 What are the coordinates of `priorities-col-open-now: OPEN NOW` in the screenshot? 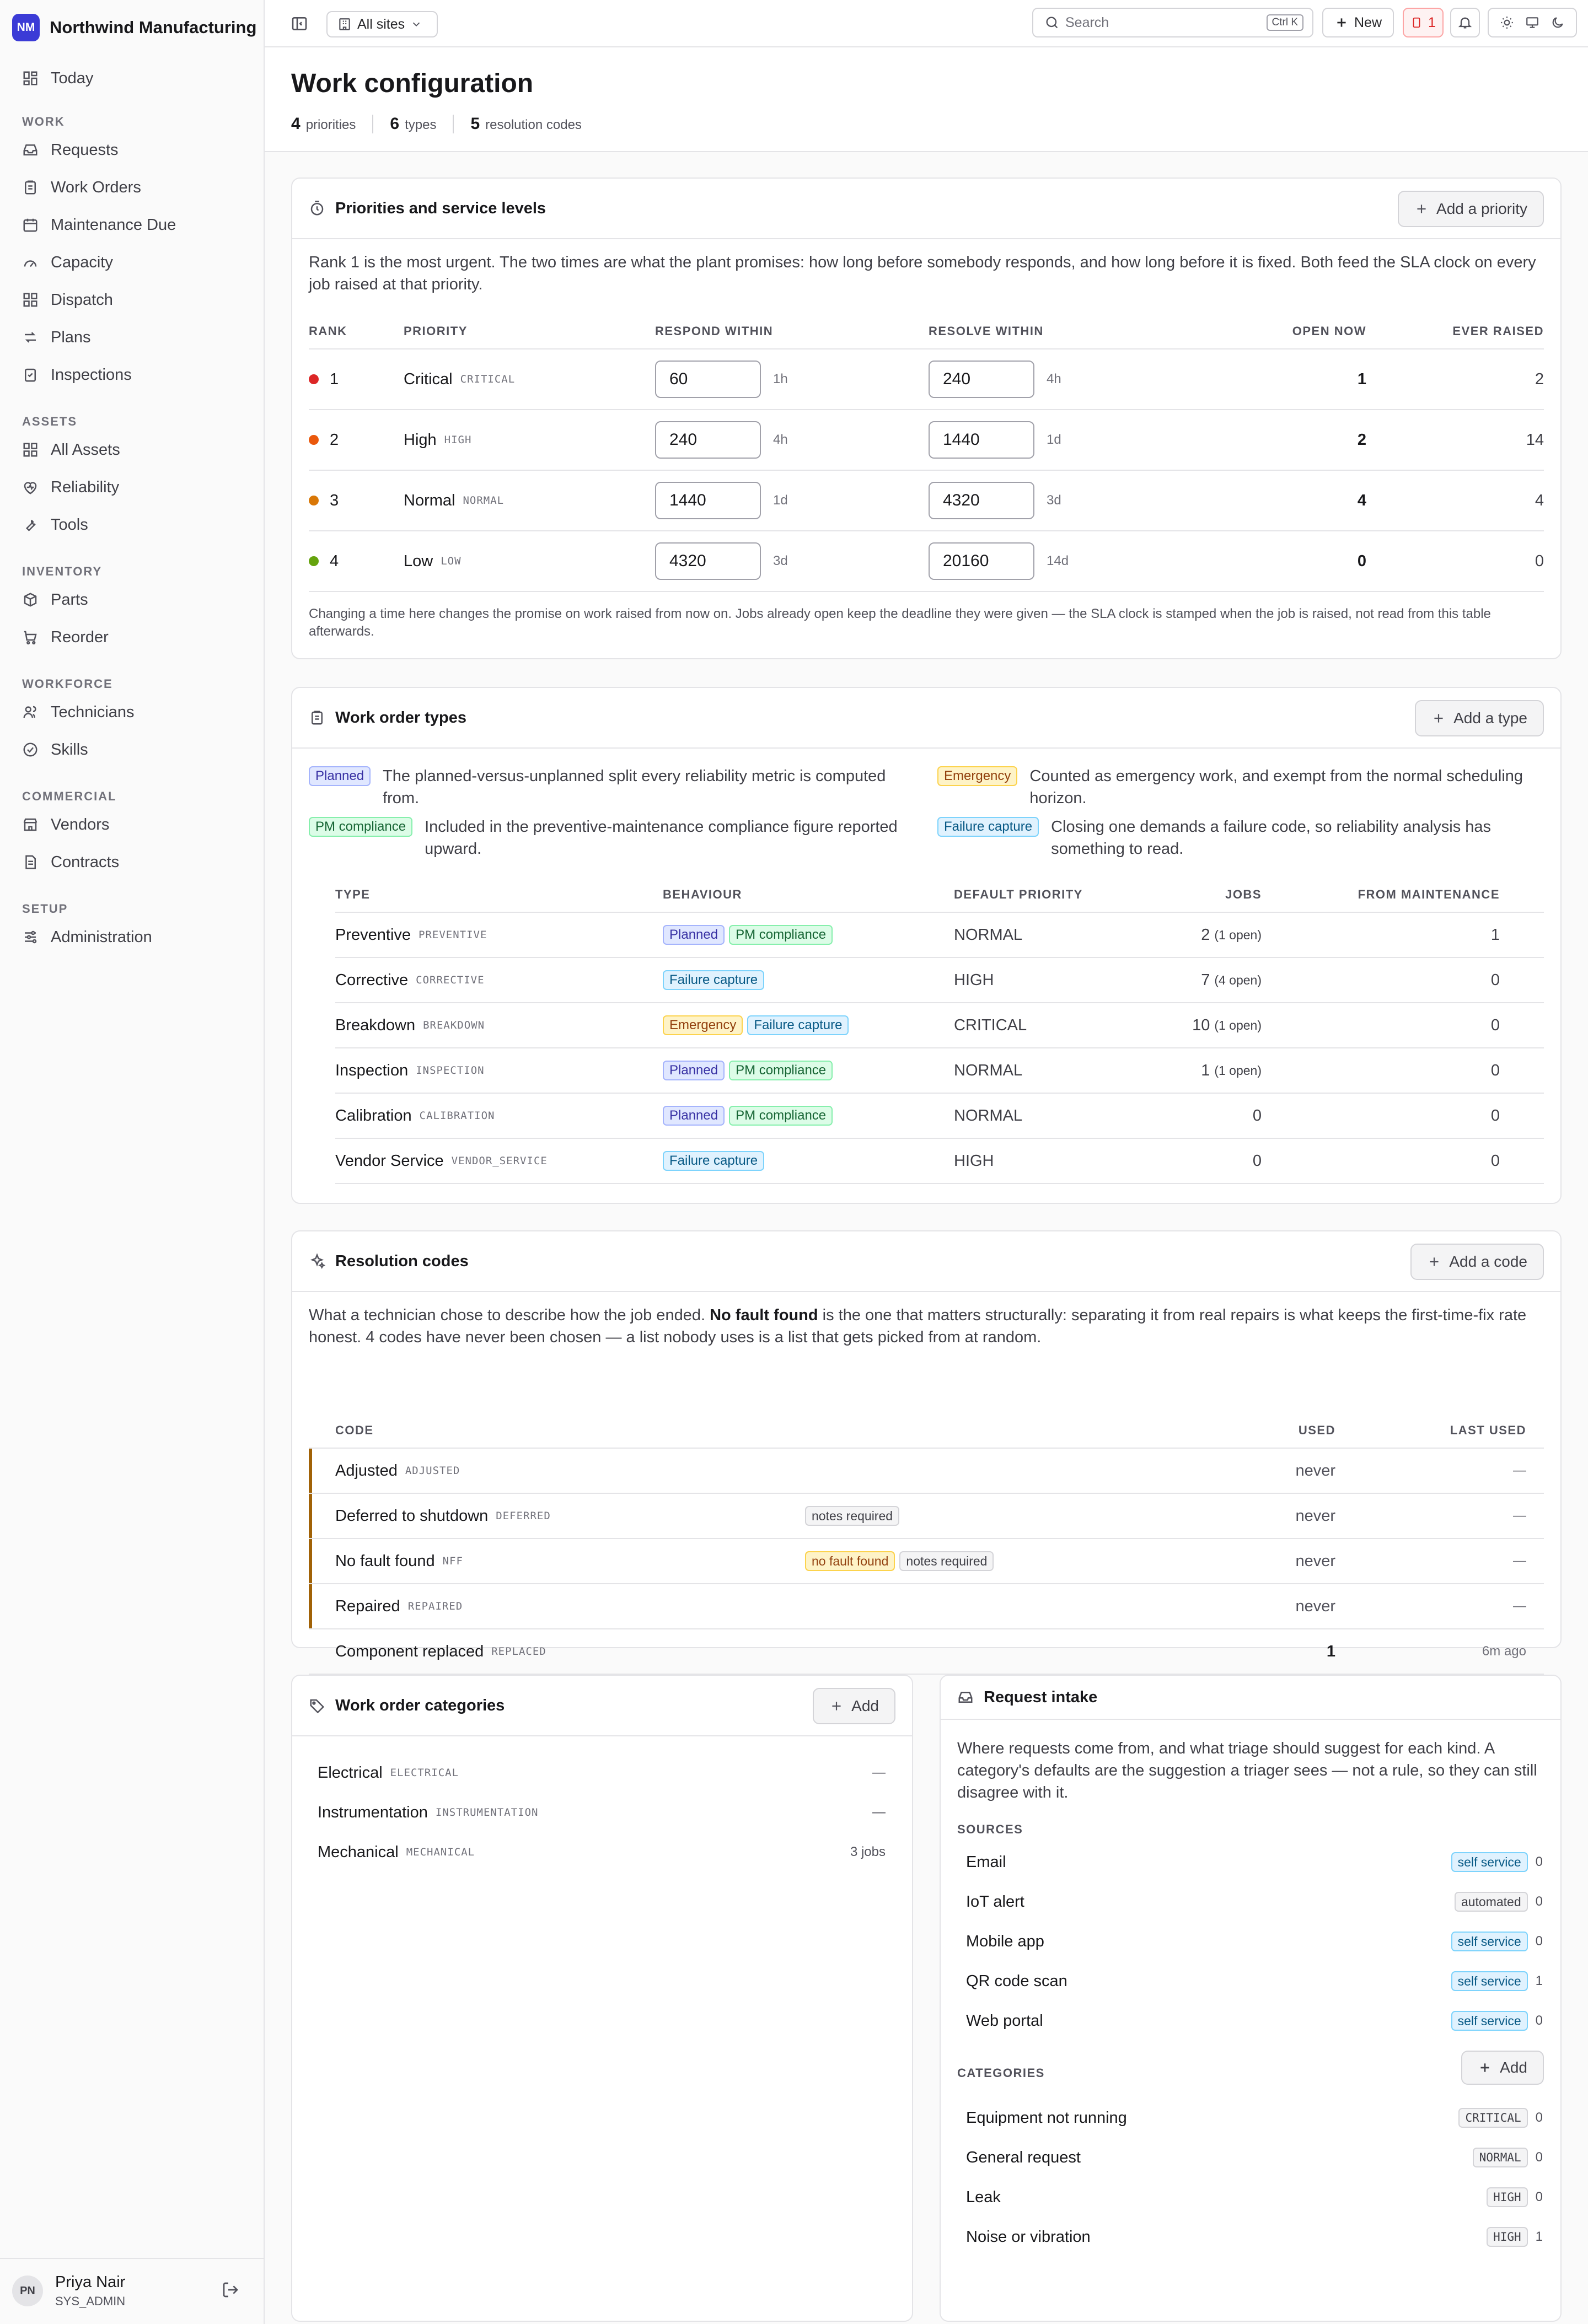 It's located at (1329, 331).